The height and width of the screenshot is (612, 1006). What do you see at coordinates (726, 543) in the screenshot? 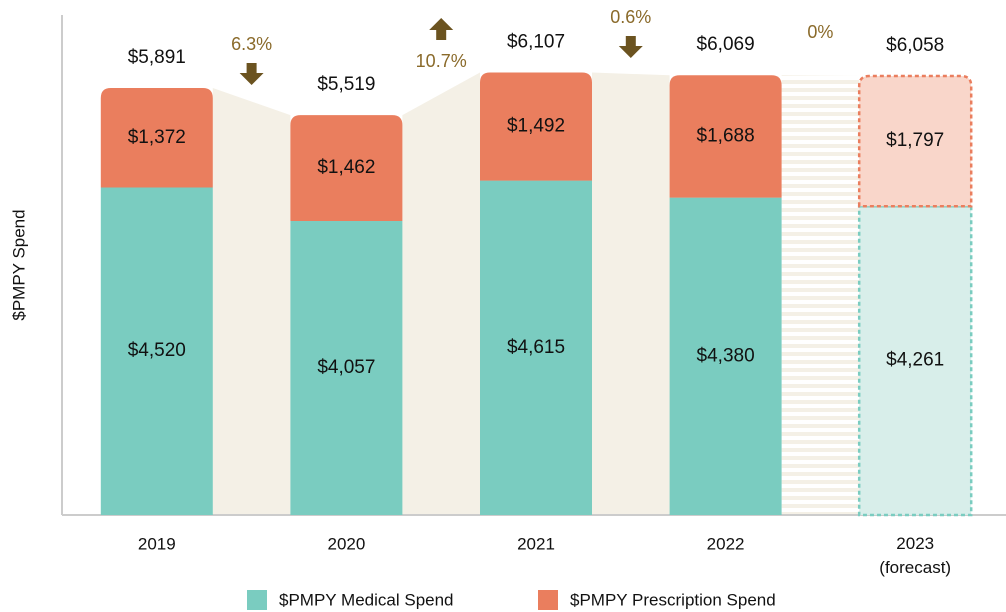
I see `x-tick-label: 2022` at bounding box center [726, 543].